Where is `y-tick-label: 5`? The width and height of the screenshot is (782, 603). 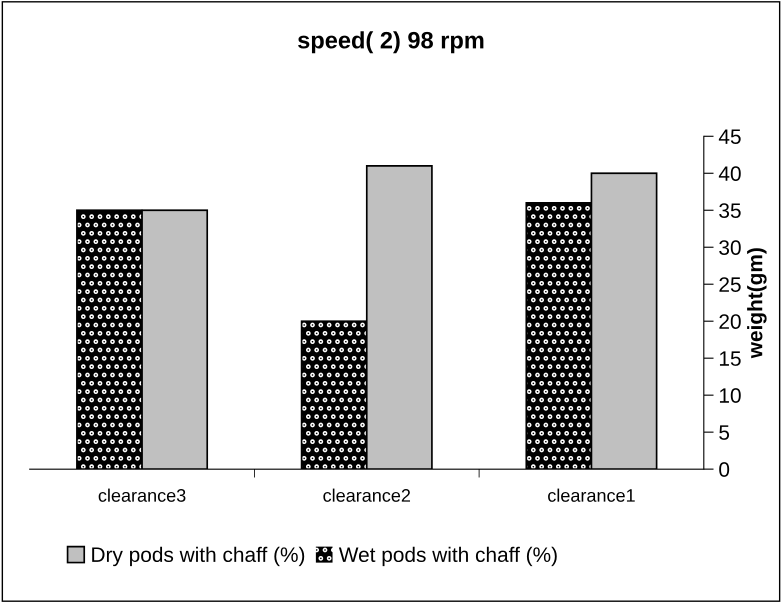
y-tick-label: 5 is located at coordinates (724, 432).